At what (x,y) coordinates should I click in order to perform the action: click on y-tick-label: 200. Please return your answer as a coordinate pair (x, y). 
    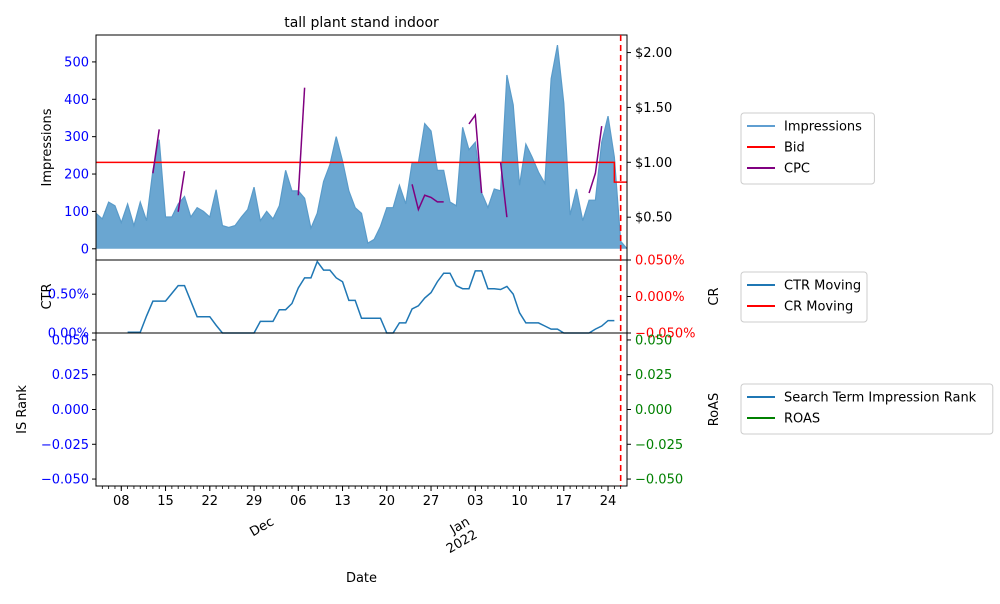
    Looking at the image, I should click on (76, 175).